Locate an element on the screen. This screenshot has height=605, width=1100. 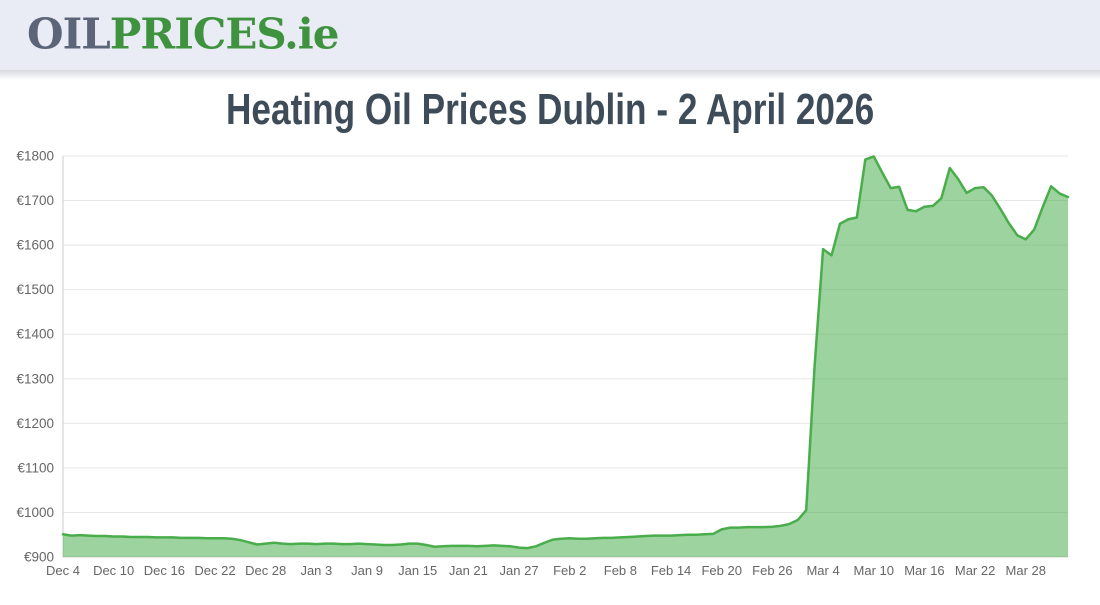
x-axis-label-mar-22: Mar 22 is located at coordinates (975, 570).